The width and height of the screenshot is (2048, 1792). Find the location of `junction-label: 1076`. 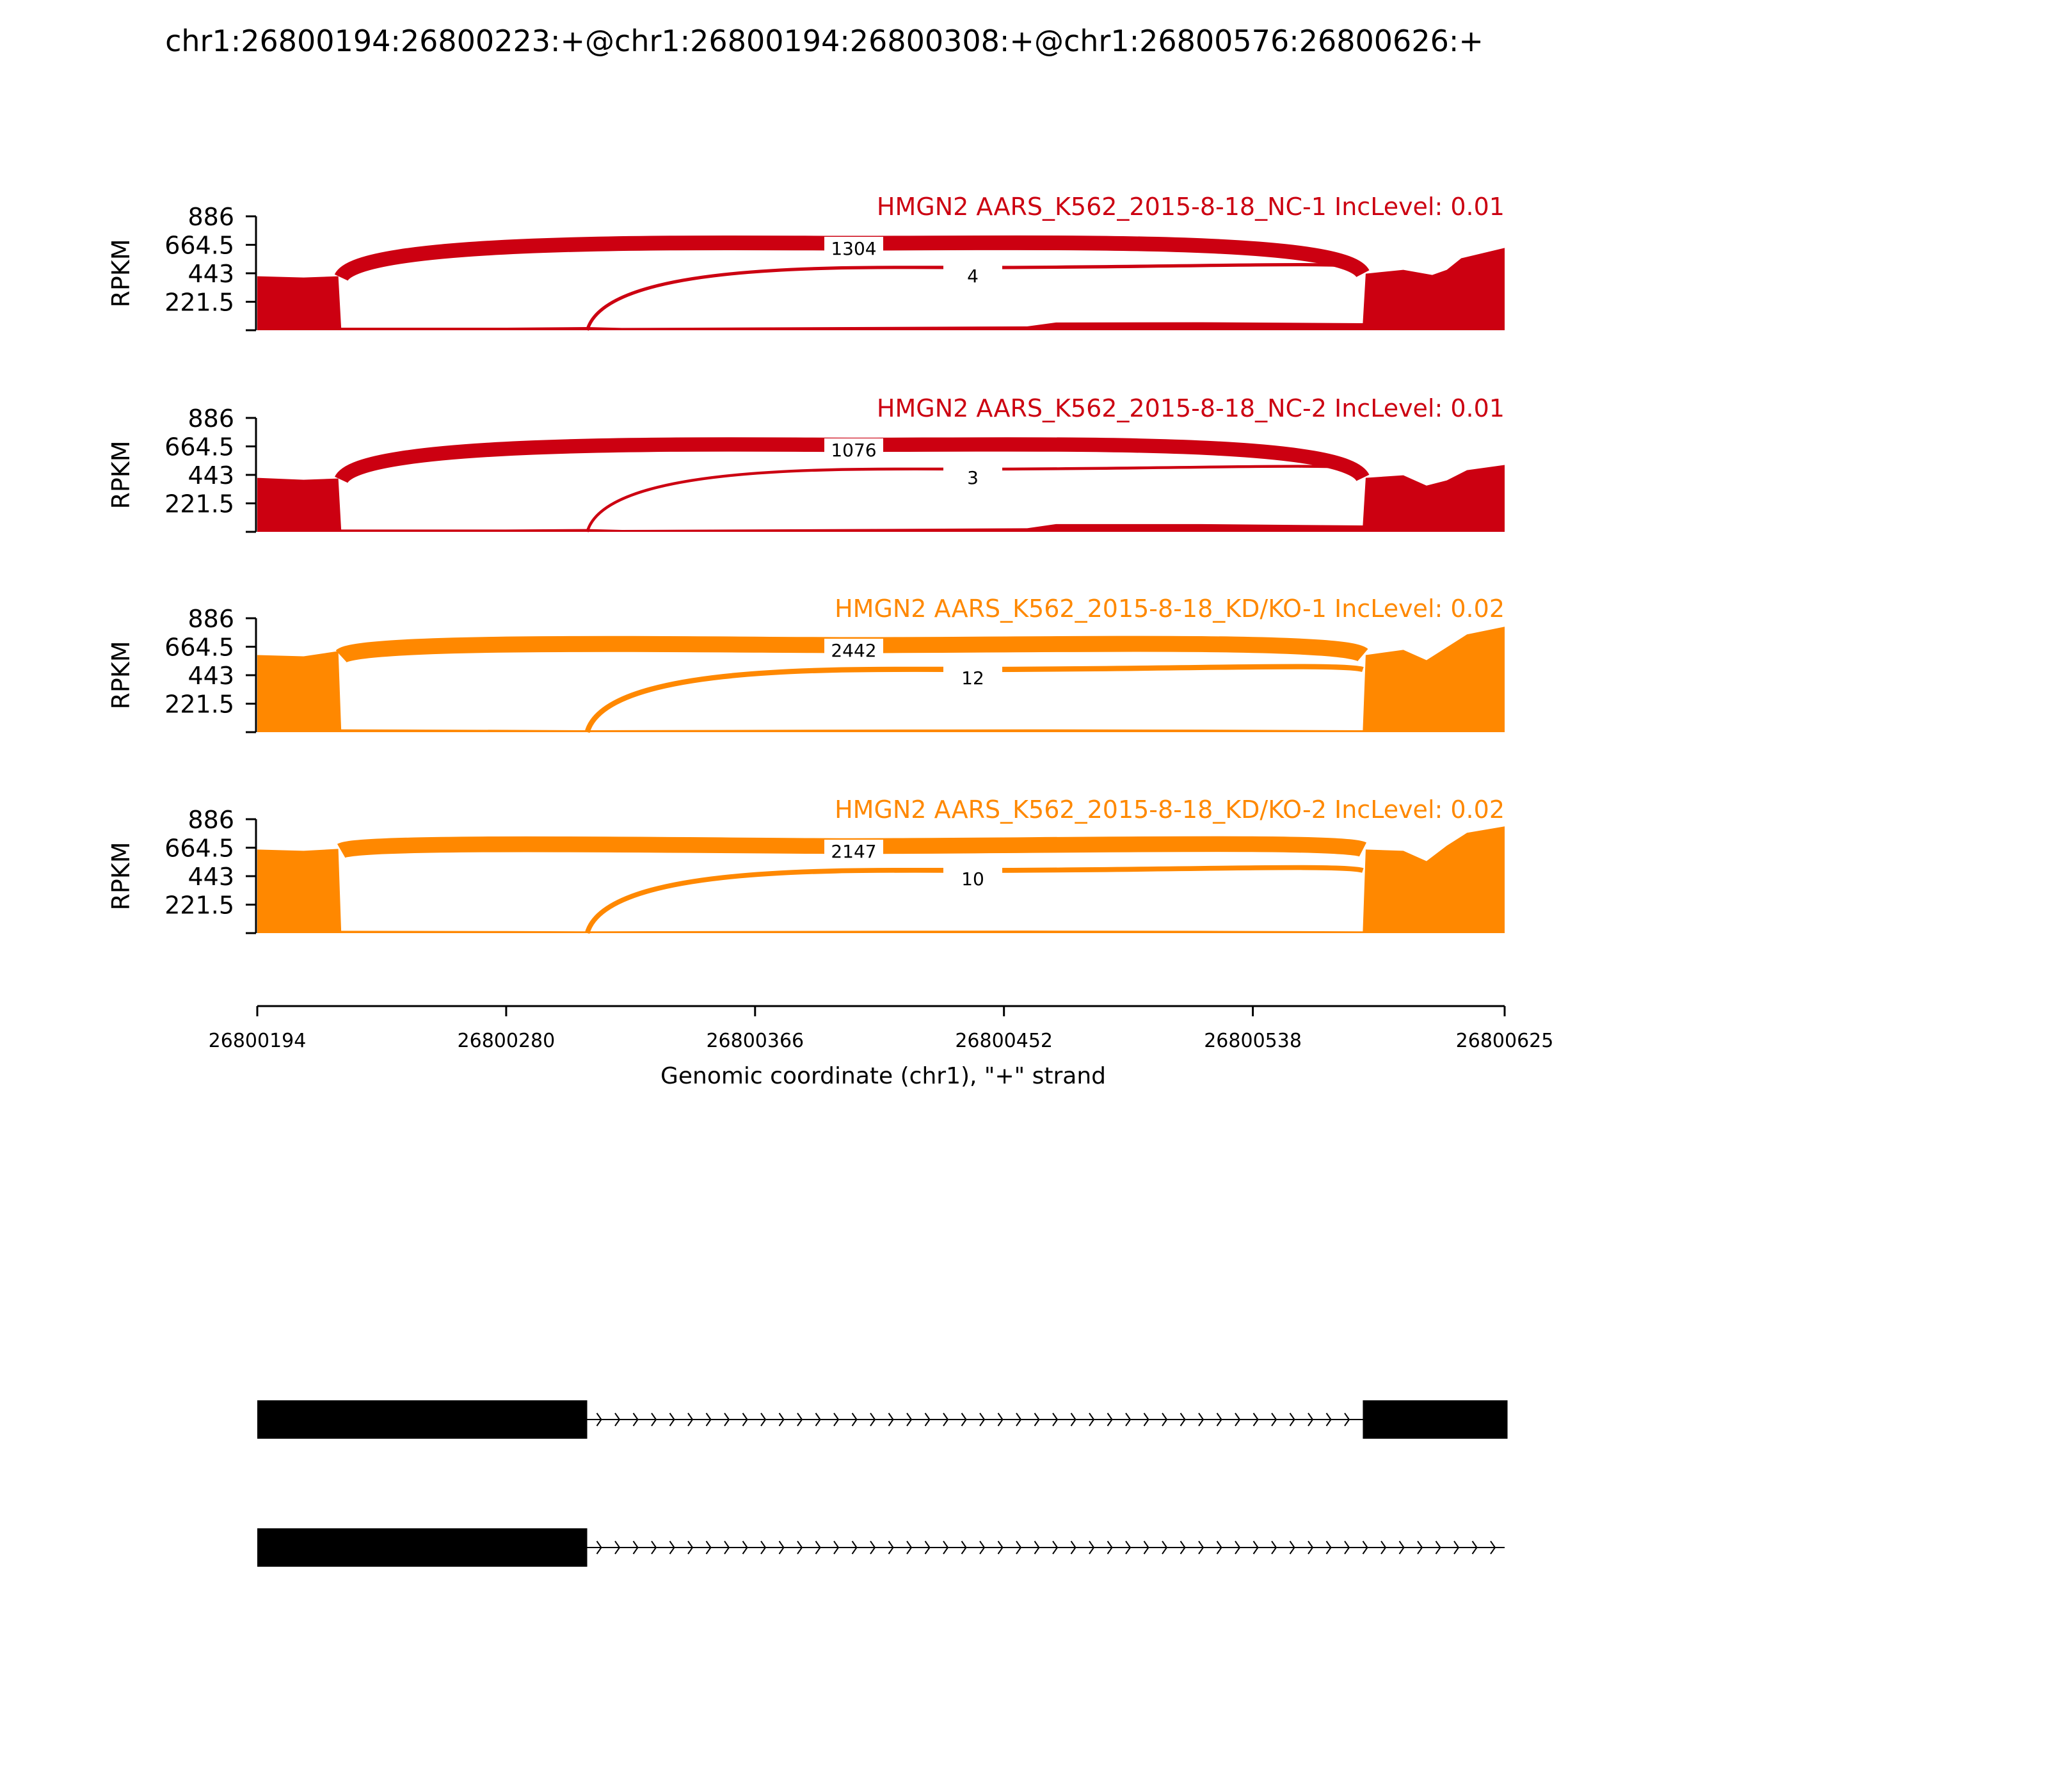

junction-label: 1076 is located at coordinates (853, 450).